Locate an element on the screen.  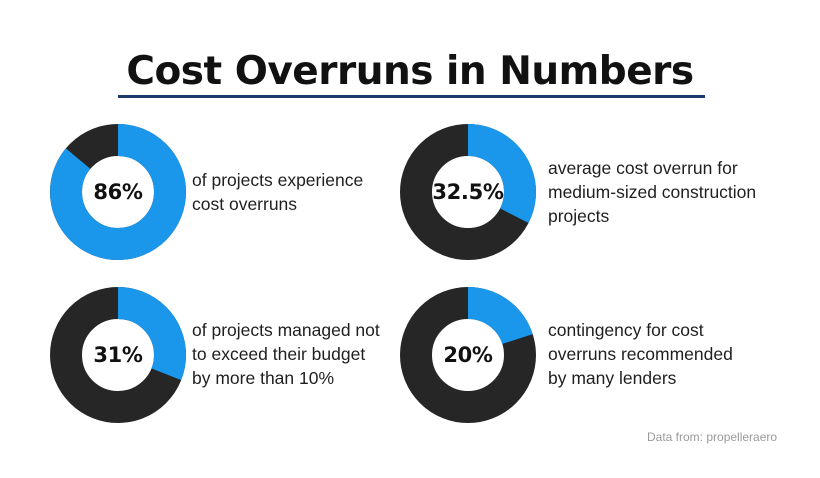
donut-percent-label-3: 31% is located at coordinates (118, 355).